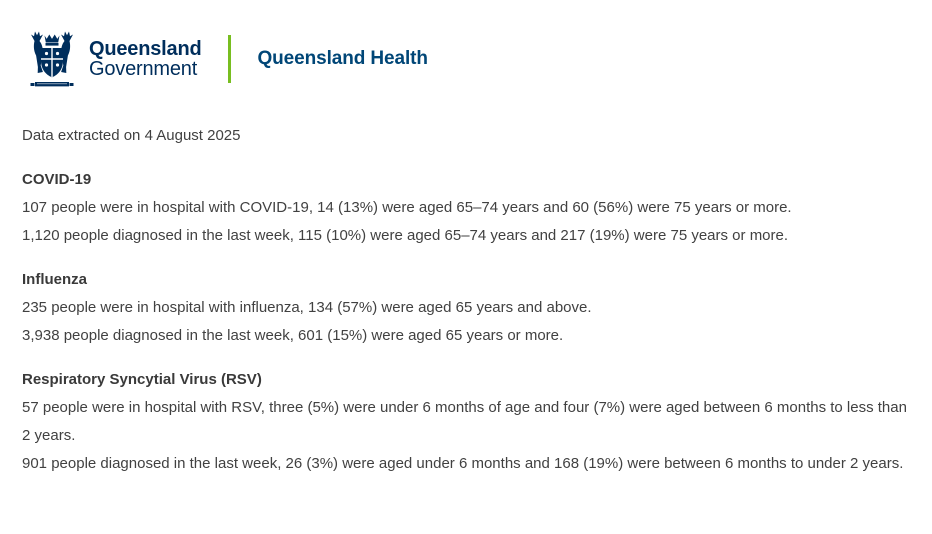 The width and height of the screenshot is (932, 534). I want to click on logo-text-government: Government, so click(143, 69).